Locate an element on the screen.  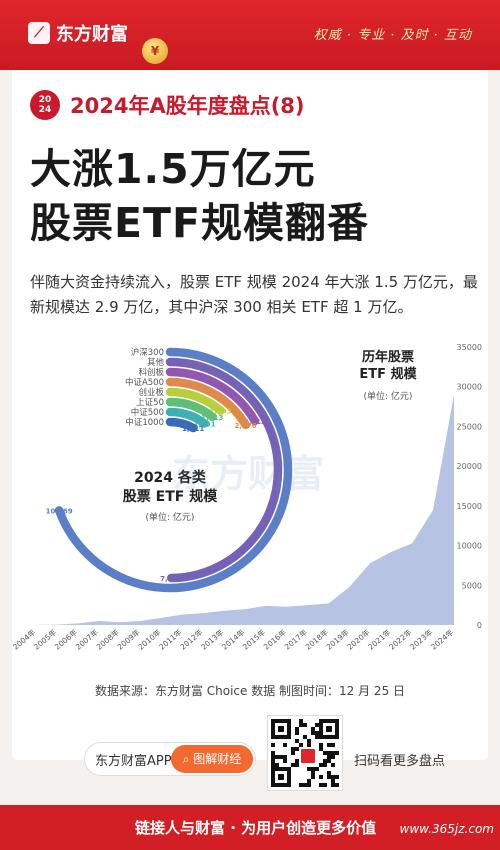
qr-logo-icon is located at coordinates (308, 756).